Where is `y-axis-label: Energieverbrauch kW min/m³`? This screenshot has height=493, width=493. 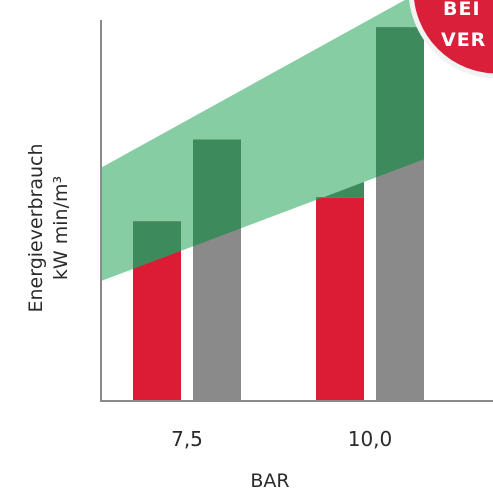
y-axis-label: Energieverbrauch kW min/m³ is located at coordinates (48, 227).